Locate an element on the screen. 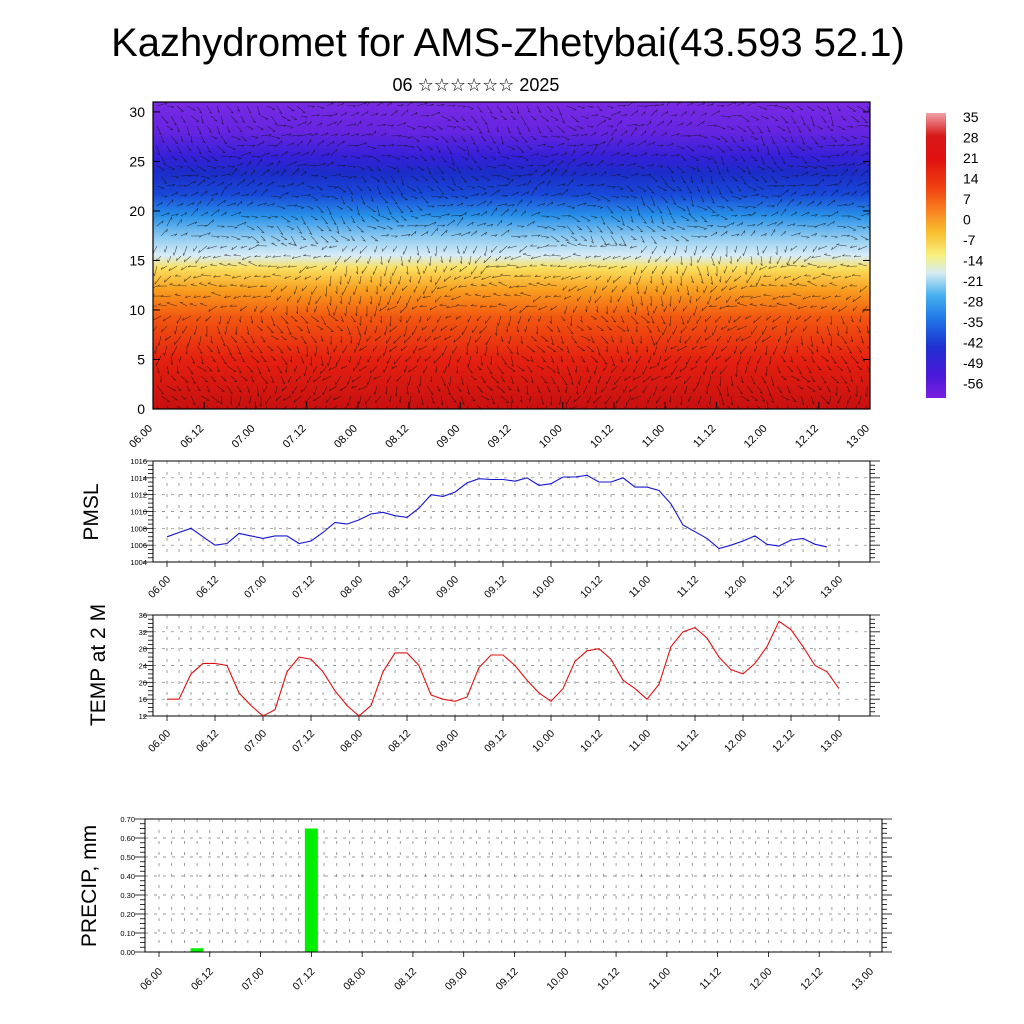 The image size is (1024, 1024). colorbar-label: 35 is located at coordinates (971, 117).